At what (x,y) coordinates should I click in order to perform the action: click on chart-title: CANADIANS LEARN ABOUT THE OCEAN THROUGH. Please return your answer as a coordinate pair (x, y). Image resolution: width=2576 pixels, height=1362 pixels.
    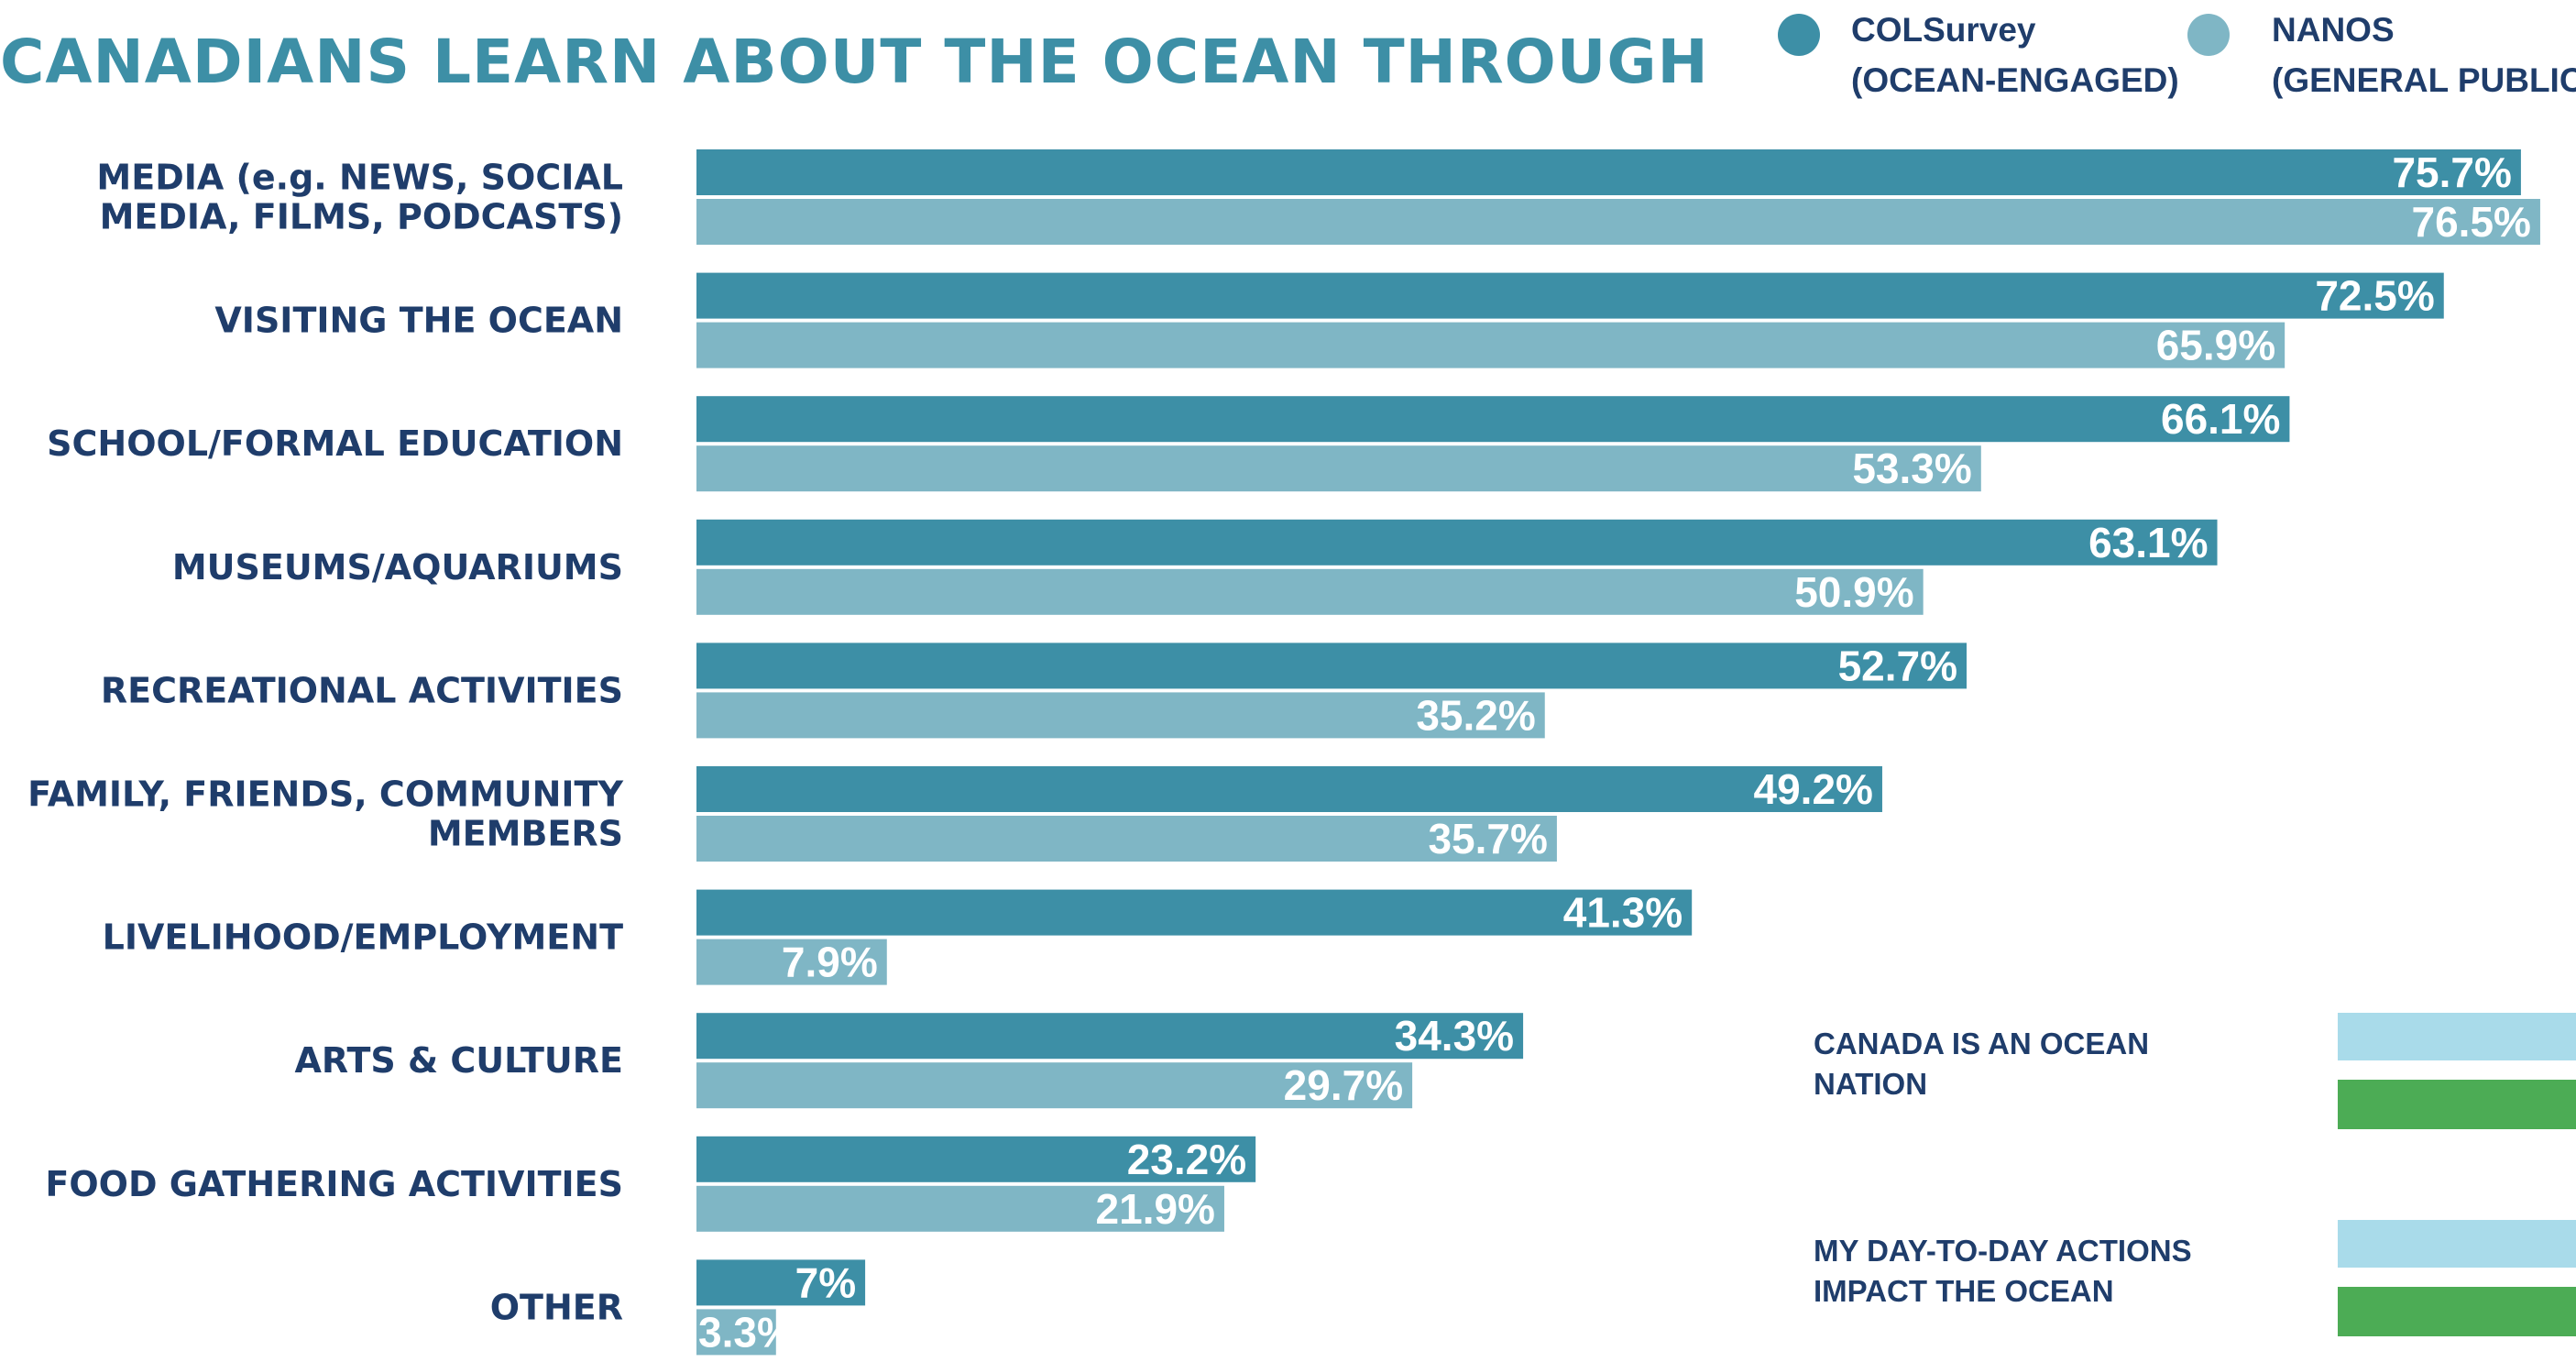
    Looking at the image, I should click on (854, 62).